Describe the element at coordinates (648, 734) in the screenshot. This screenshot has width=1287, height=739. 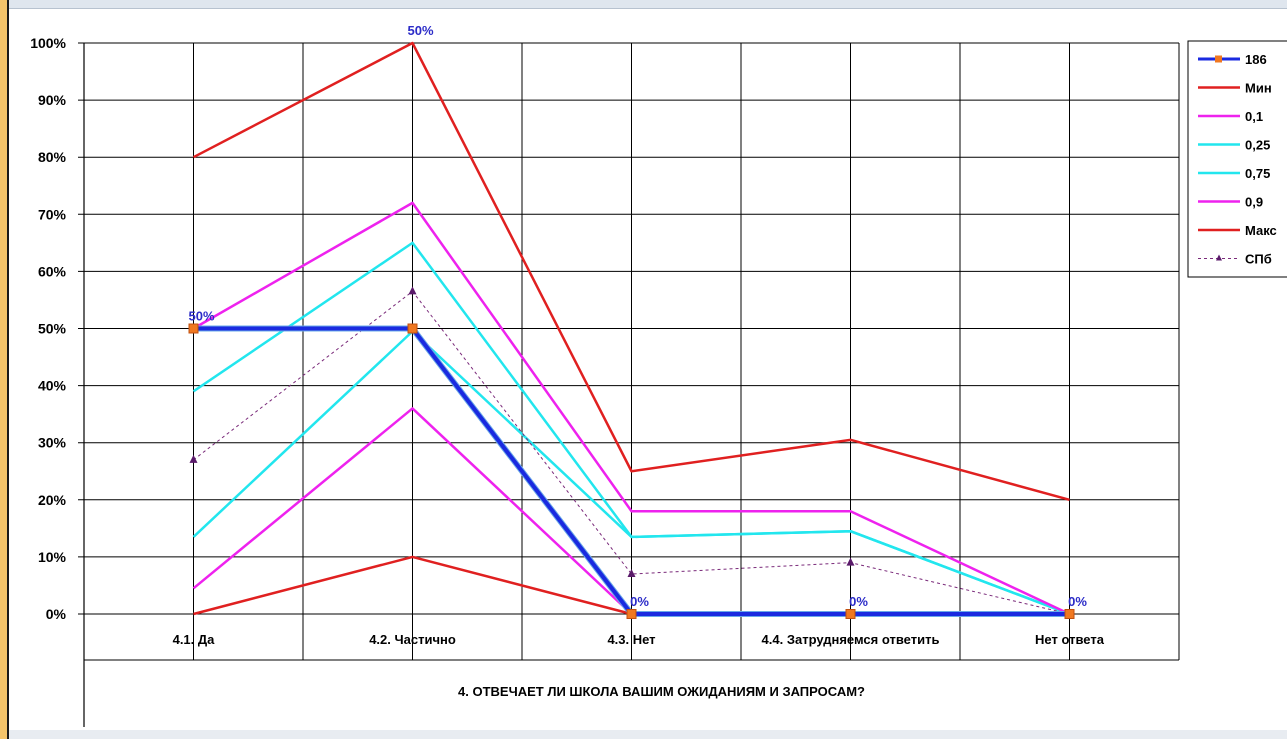
I see `sheet-bottom-strip` at that location.